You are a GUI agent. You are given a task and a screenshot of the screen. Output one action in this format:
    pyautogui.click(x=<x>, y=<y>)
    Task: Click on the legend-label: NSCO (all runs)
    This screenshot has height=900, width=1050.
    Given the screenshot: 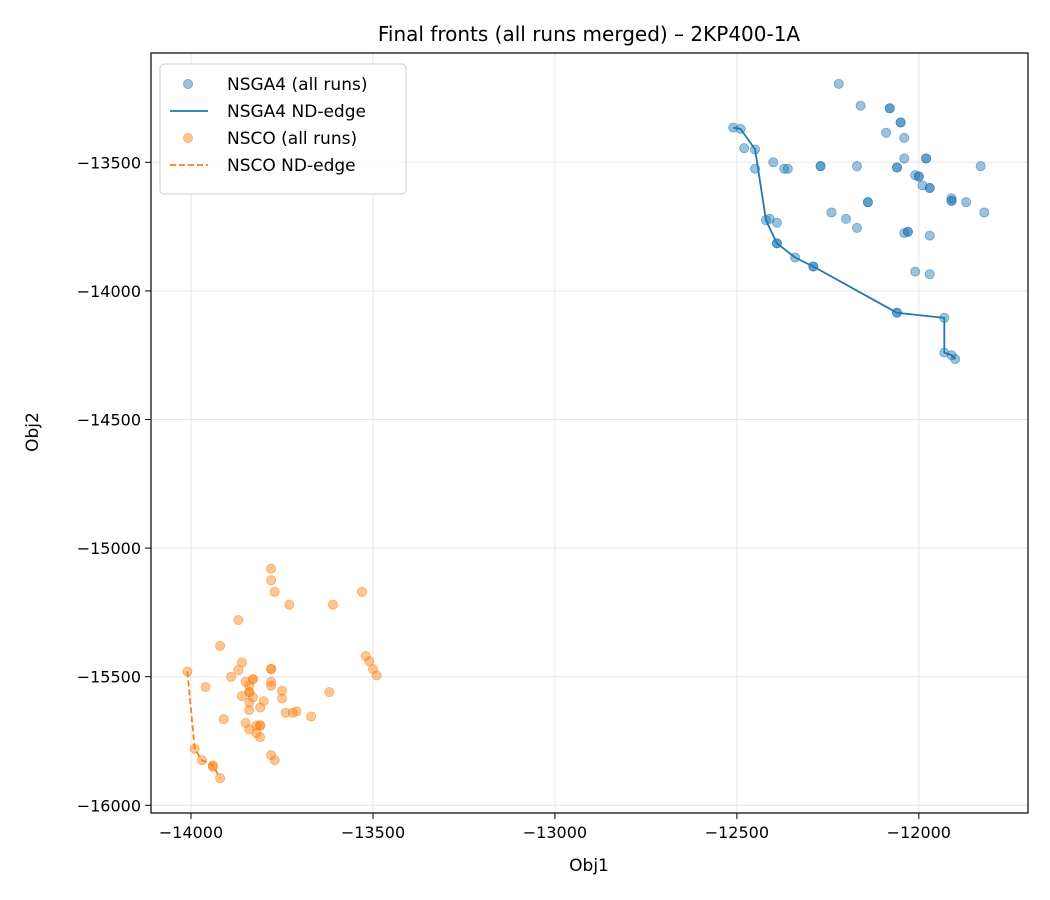 What is the action you would take?
    pyautogui.click(x=292, y=139)
    